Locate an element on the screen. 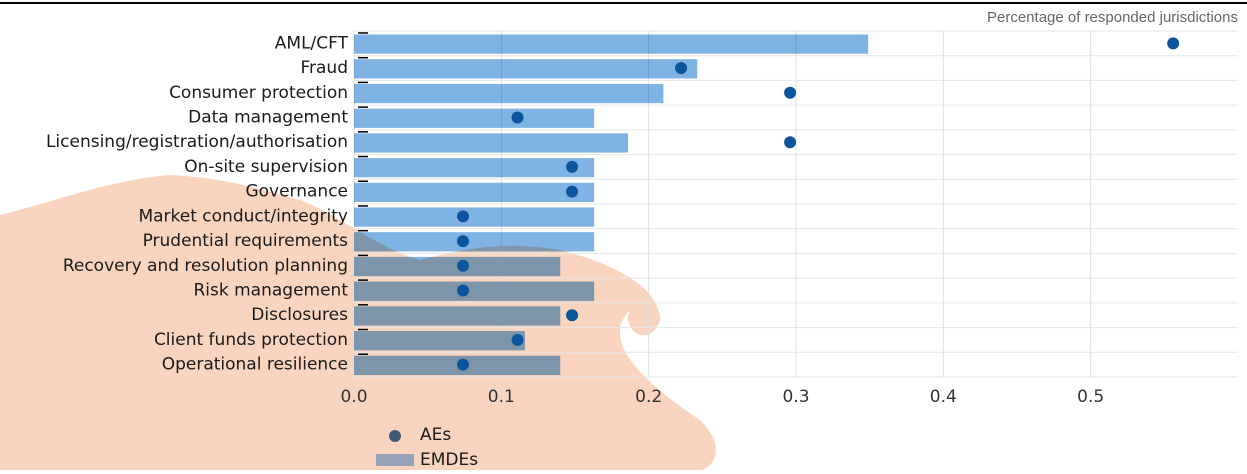 The height and width of the screenshot is (474, 1247). axis-title: Percentage of responded jurisdictions is located at coordinates (1112, 17).